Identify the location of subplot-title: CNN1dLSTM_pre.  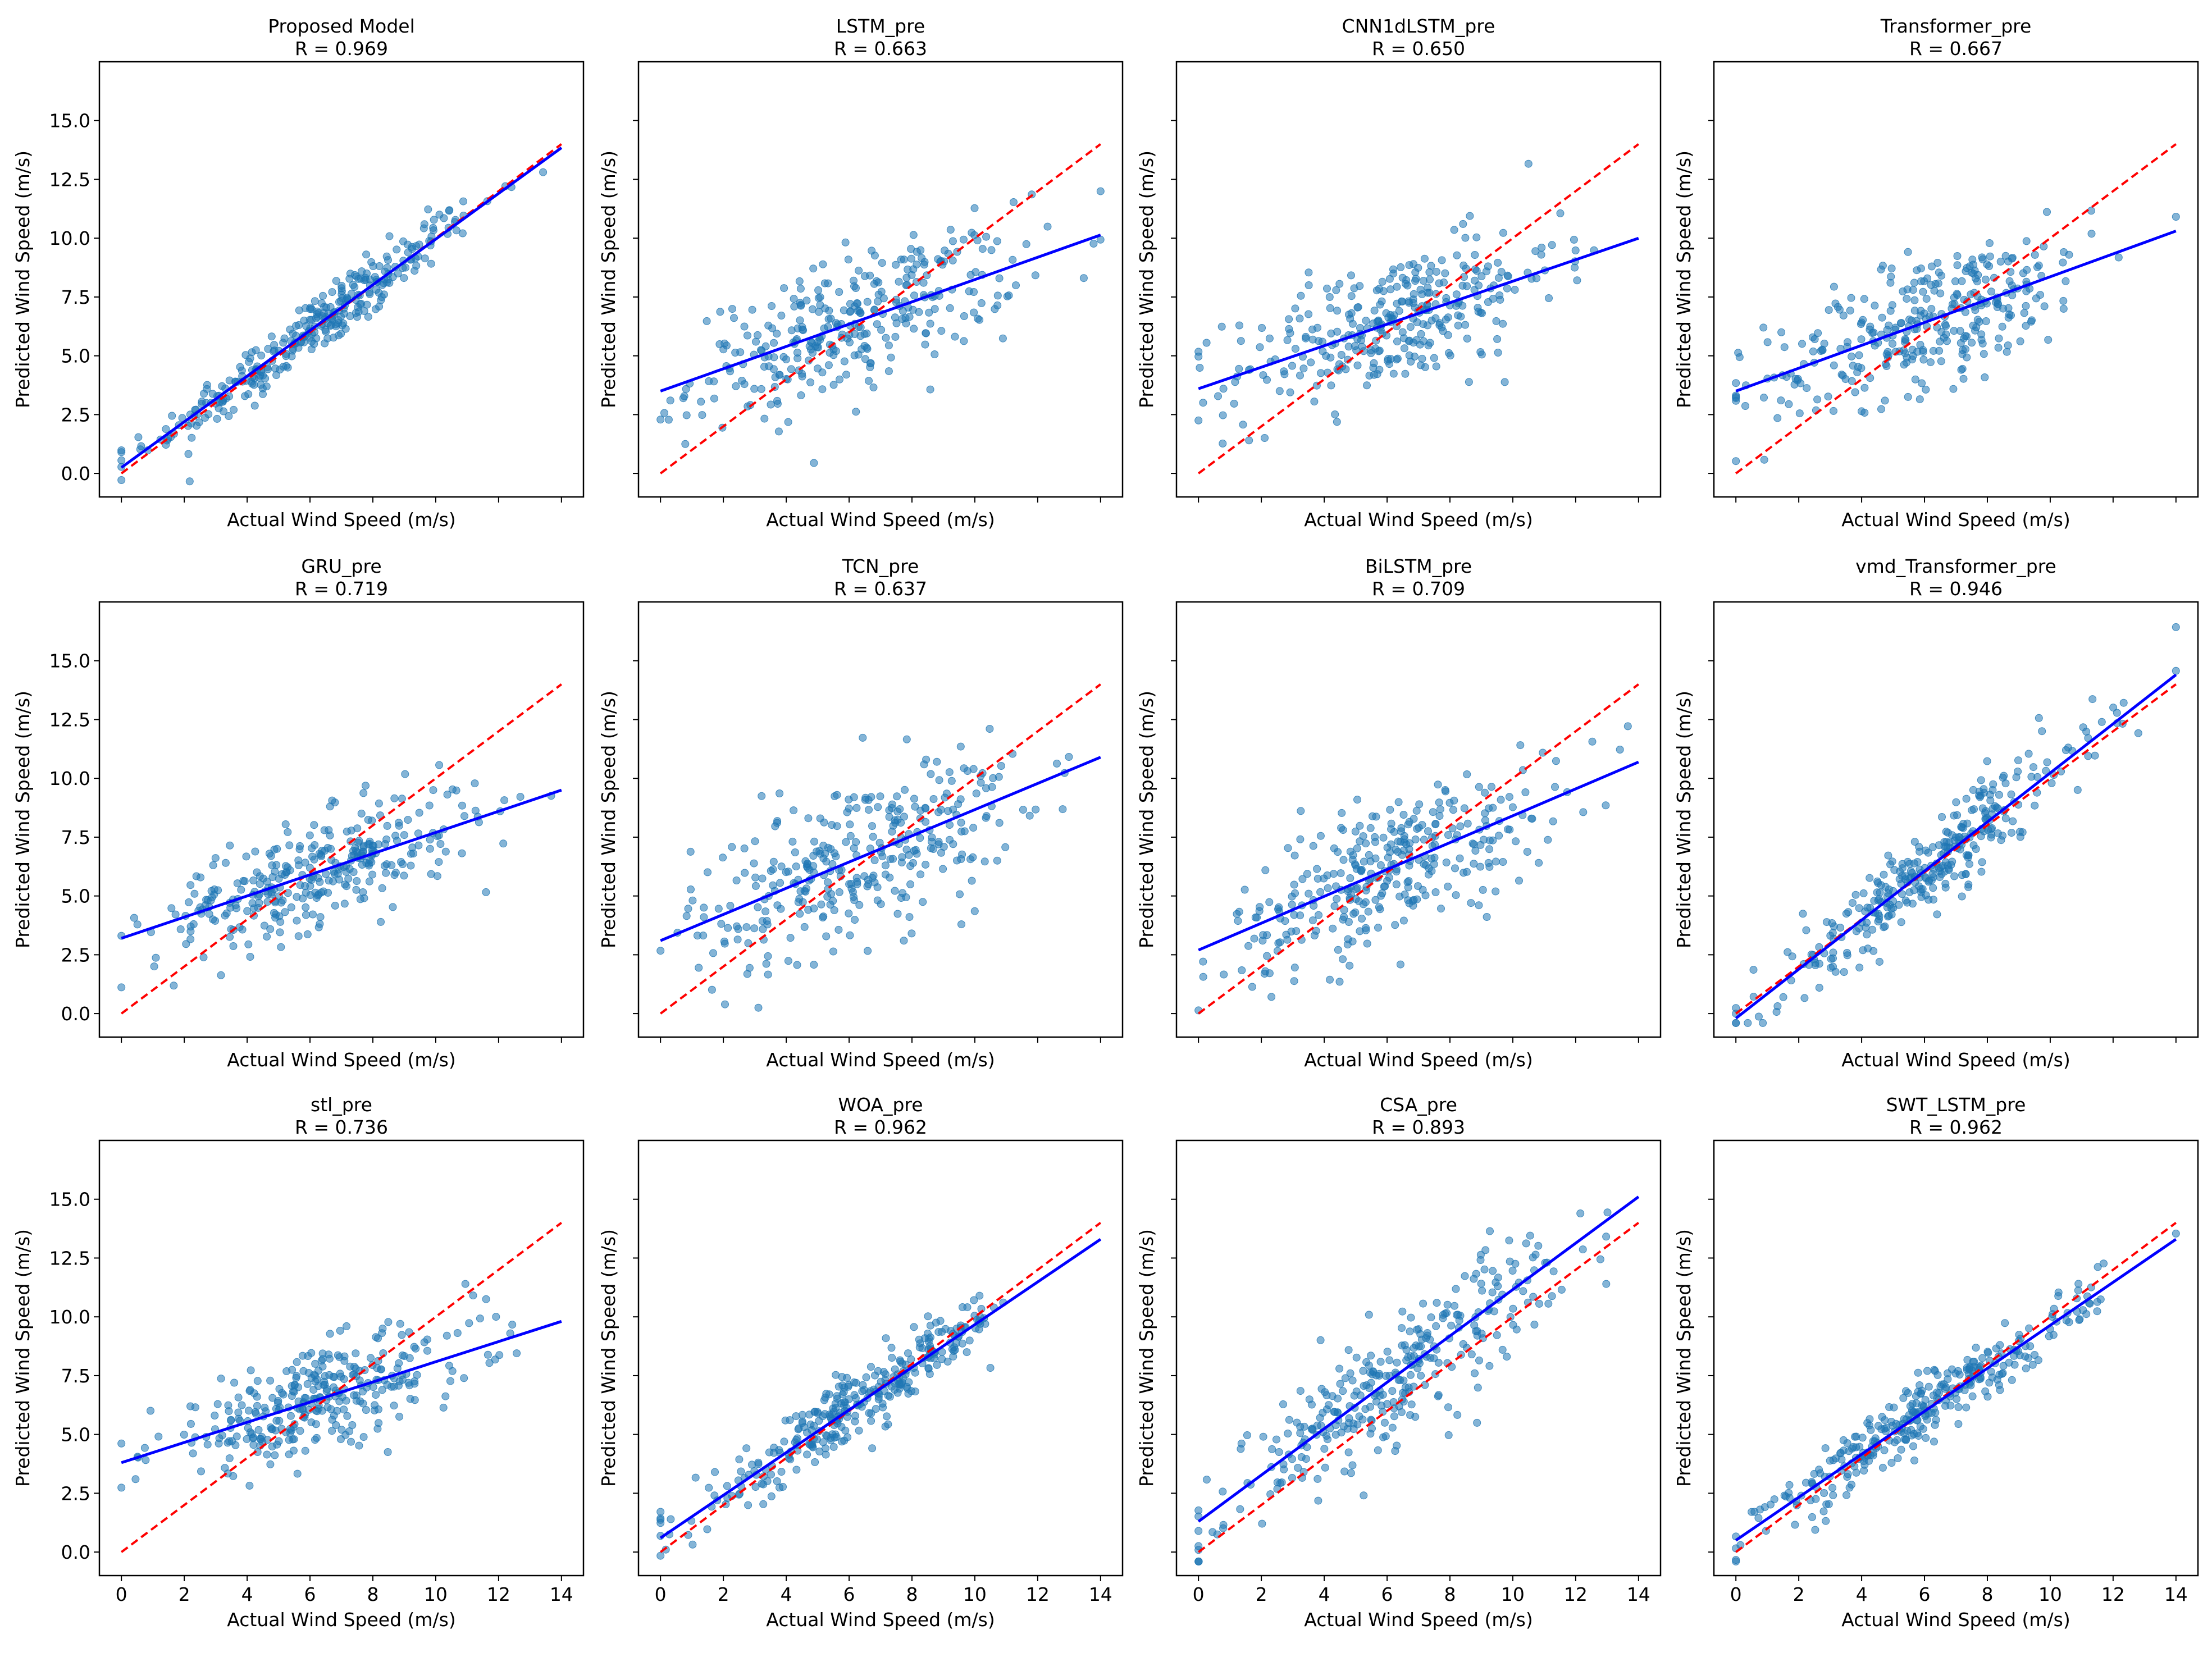
(1419, 26).